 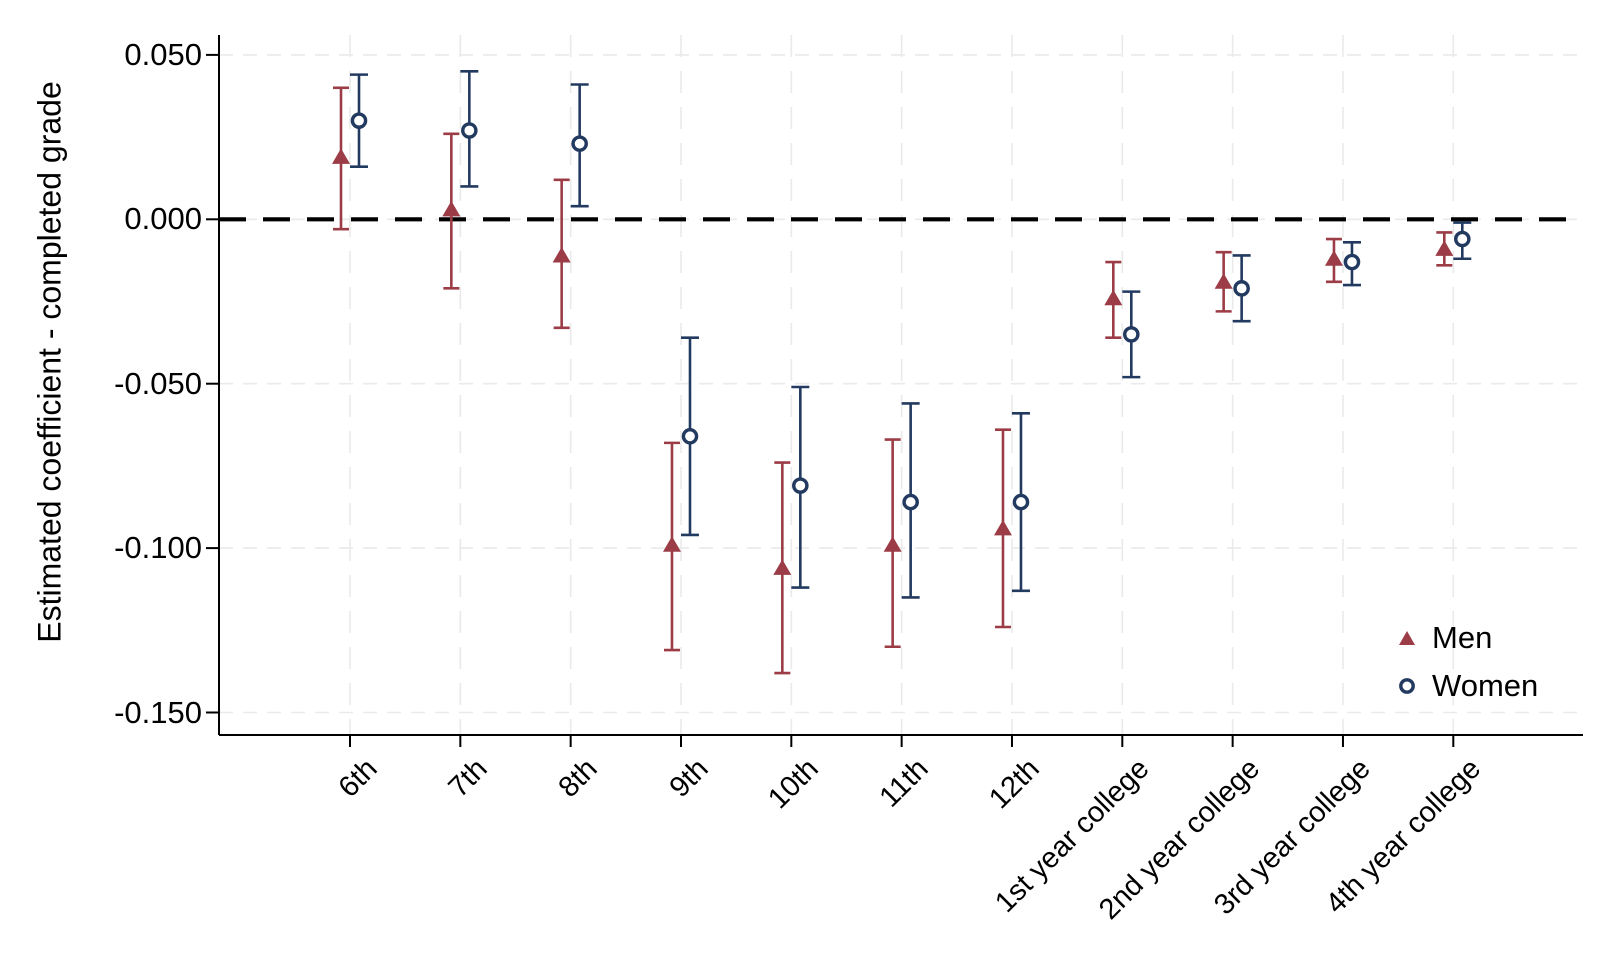 I want to click on legend-item-men: Men, so click(x=1467, y=638).